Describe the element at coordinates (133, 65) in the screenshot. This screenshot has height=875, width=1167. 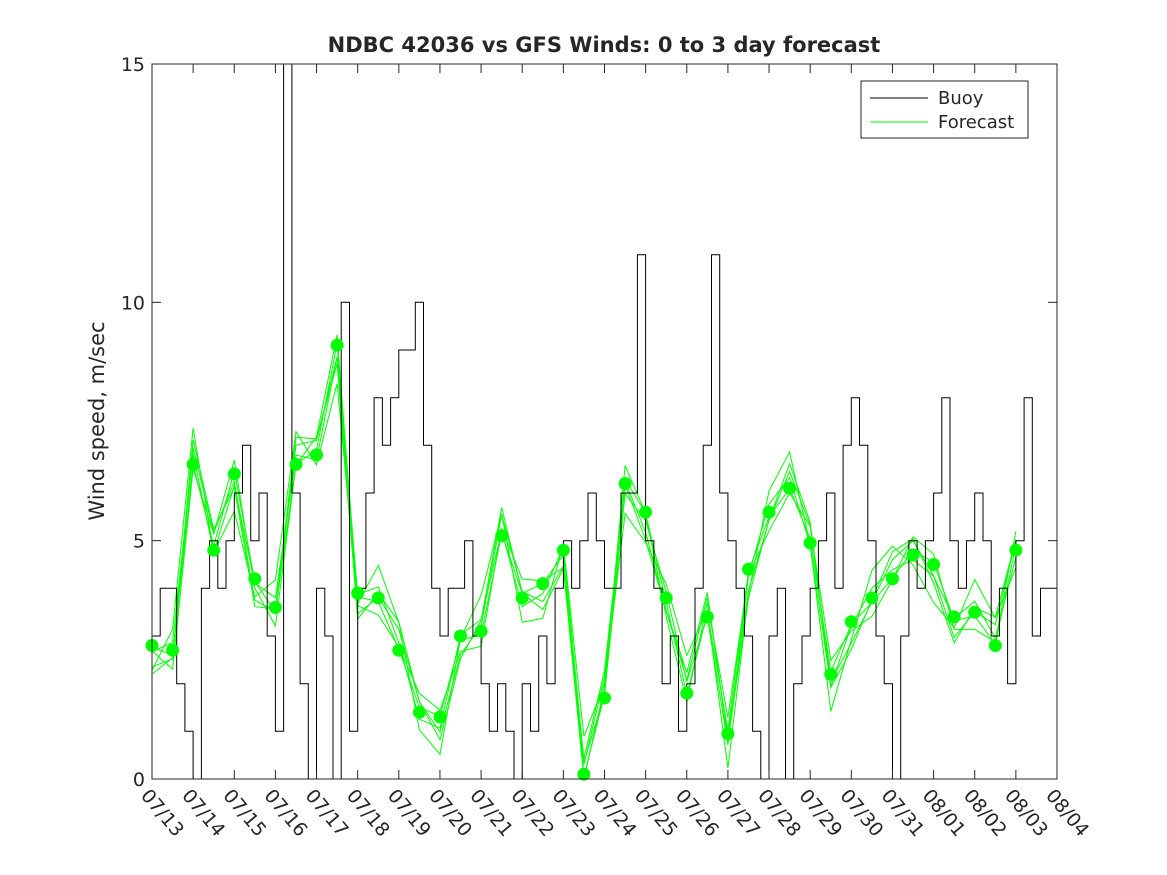
I see `y-tick-label: 15` at that location.